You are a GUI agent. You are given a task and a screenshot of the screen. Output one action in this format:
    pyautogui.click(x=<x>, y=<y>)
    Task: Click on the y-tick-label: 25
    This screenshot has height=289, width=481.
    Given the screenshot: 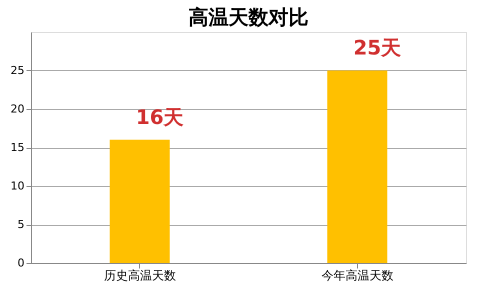 What is the action you would take?
    pyautogui.click(x=17, y=70)
    